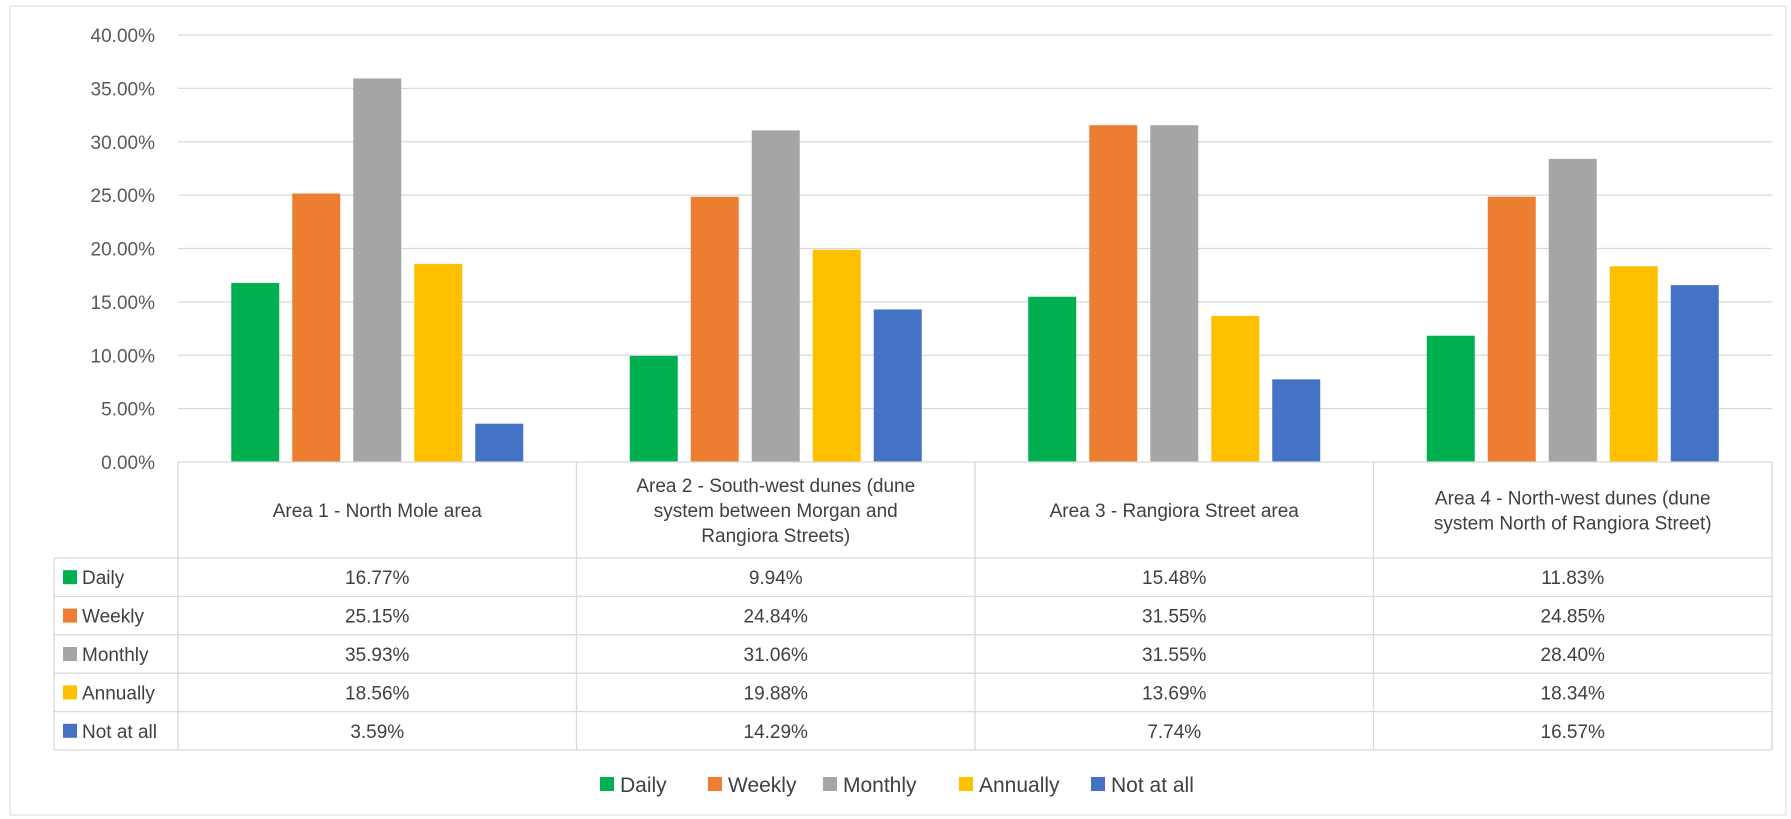  Describe the element at coordinates (119, 732) in the screenshot. I see `series-name: Not at all` at that location.